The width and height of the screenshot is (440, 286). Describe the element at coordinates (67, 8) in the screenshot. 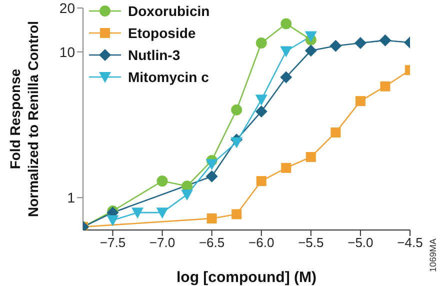

I see `y-tick-label: 20` at that location.